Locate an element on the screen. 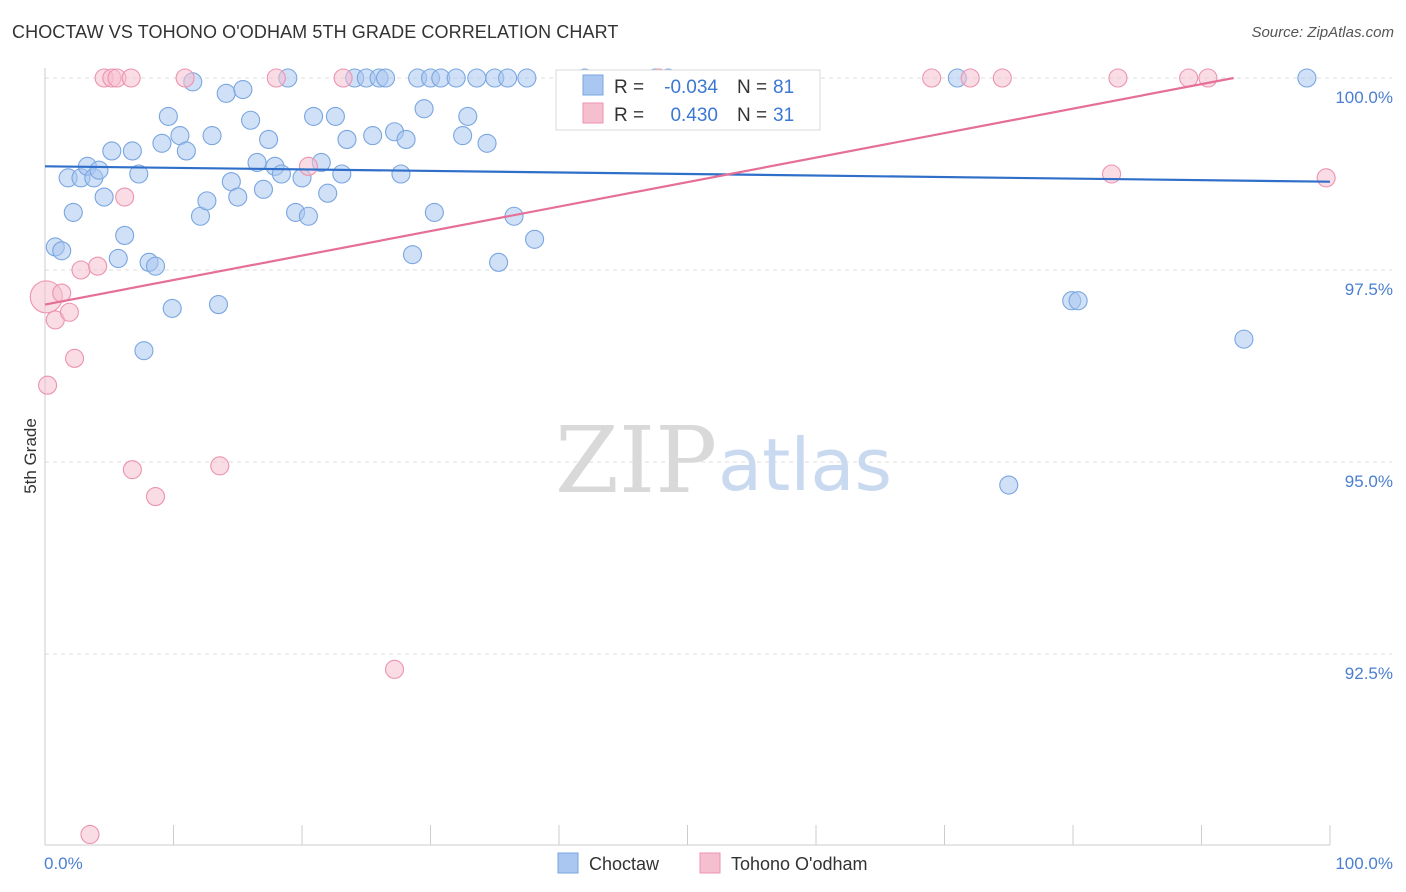 This screenshot has height=892, width=1406. bottom-legend: Choctaw Tohono O'odham is located at coordinates (712, 863).